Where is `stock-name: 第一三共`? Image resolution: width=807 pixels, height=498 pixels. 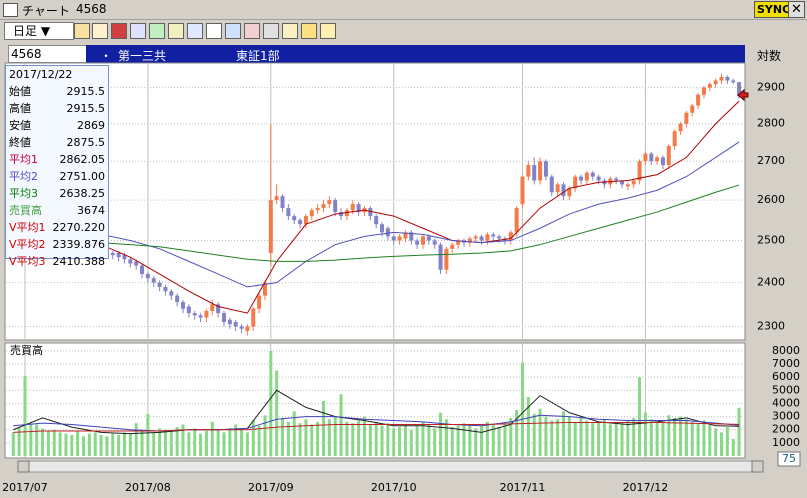
stock-name: 第一三共 is located at coordinates (142, 56).